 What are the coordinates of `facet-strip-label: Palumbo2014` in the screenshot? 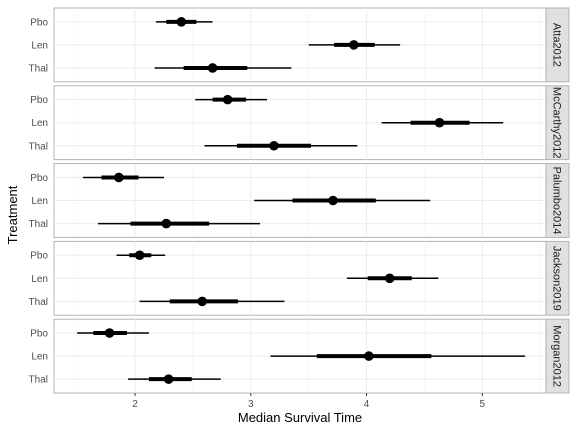 It's located at (557, 201).